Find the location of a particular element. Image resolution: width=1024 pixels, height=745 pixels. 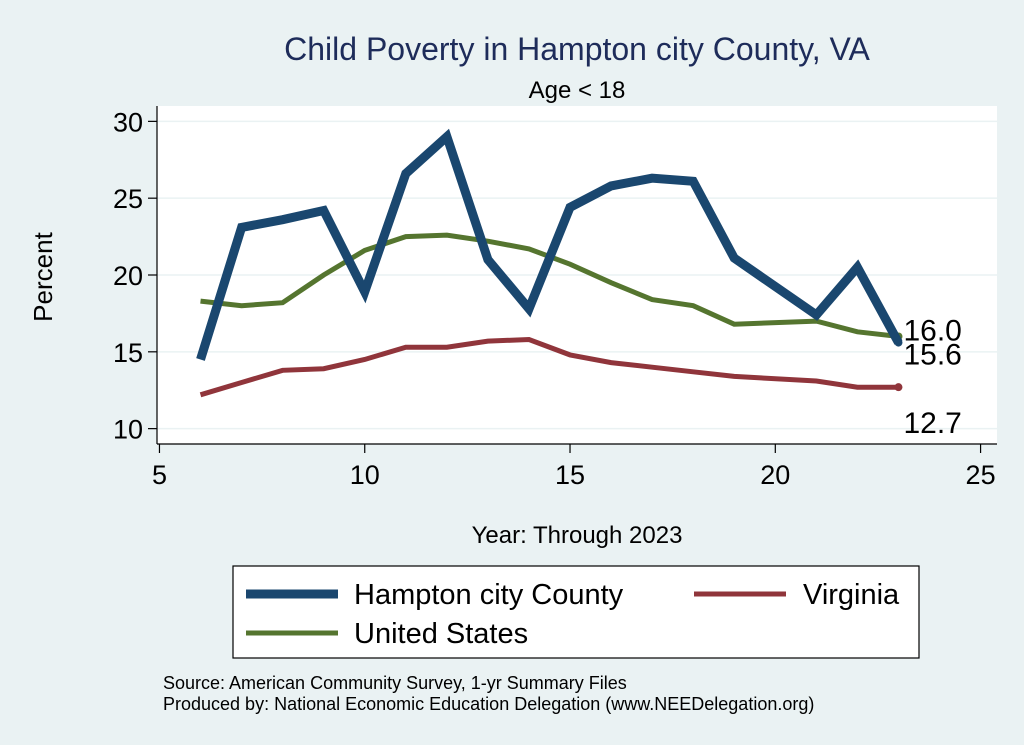

y-ticks: 10 15 20 25 30 is located at coordinates (135, 276).